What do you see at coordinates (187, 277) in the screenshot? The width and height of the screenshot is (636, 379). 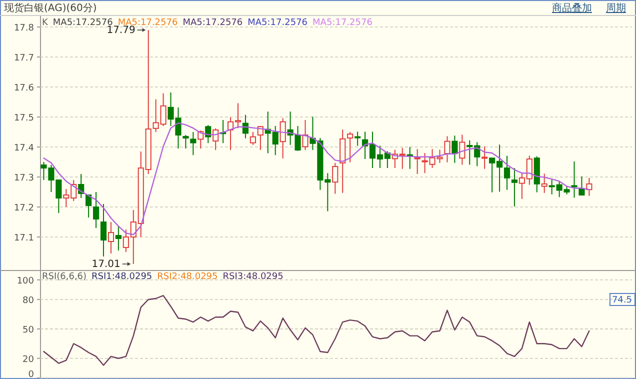 I see `annotation: RSI2:48.0295` at bounding box center [187, 277].